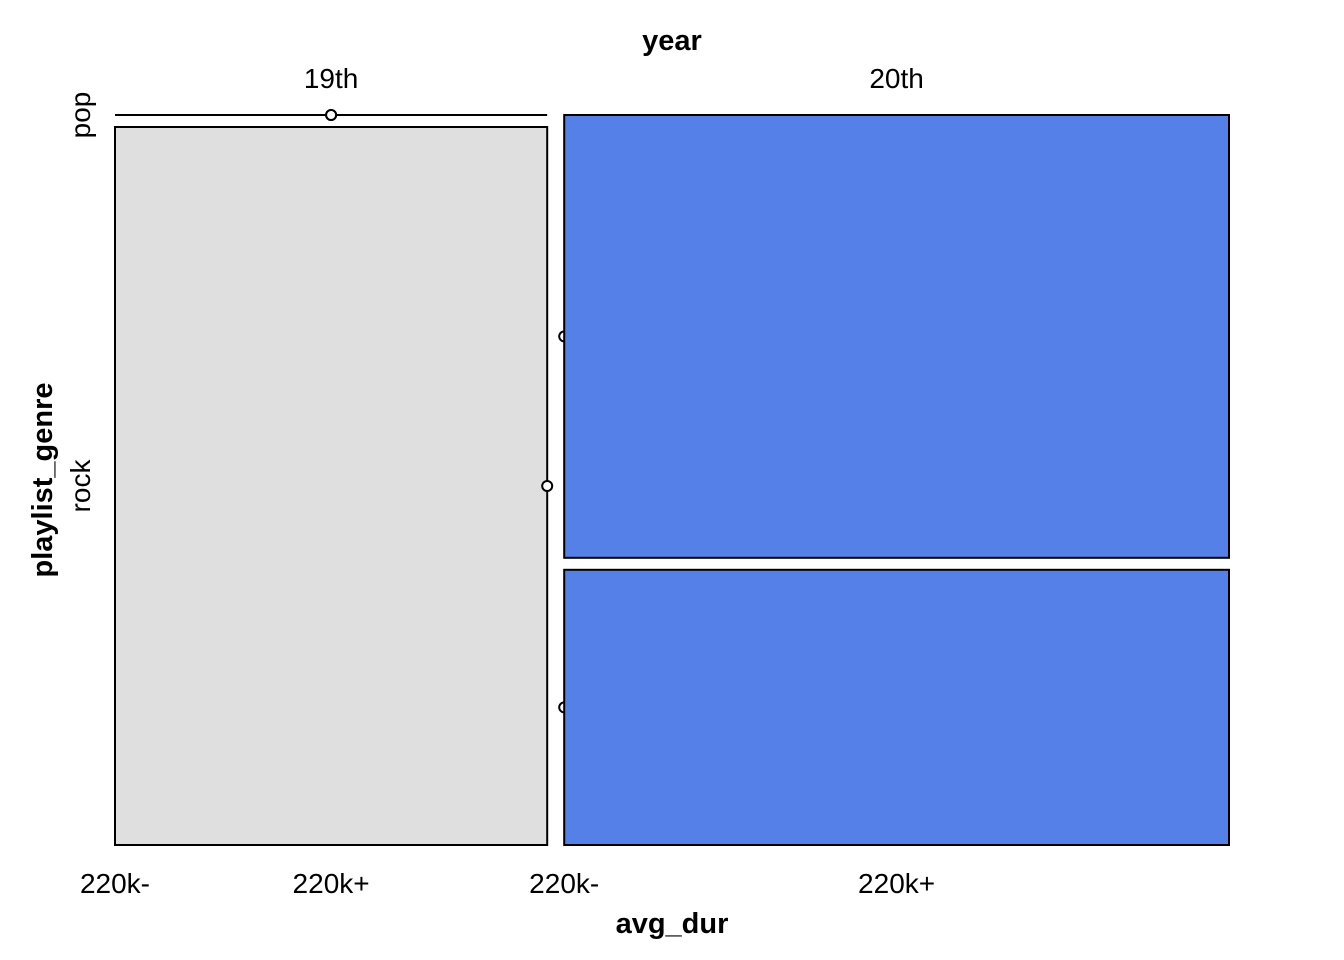 The image size is (1344, 960). Describe the element at coordinates (80, 115) in the screenshot. I see `genre-label-pop: pop` at that location.